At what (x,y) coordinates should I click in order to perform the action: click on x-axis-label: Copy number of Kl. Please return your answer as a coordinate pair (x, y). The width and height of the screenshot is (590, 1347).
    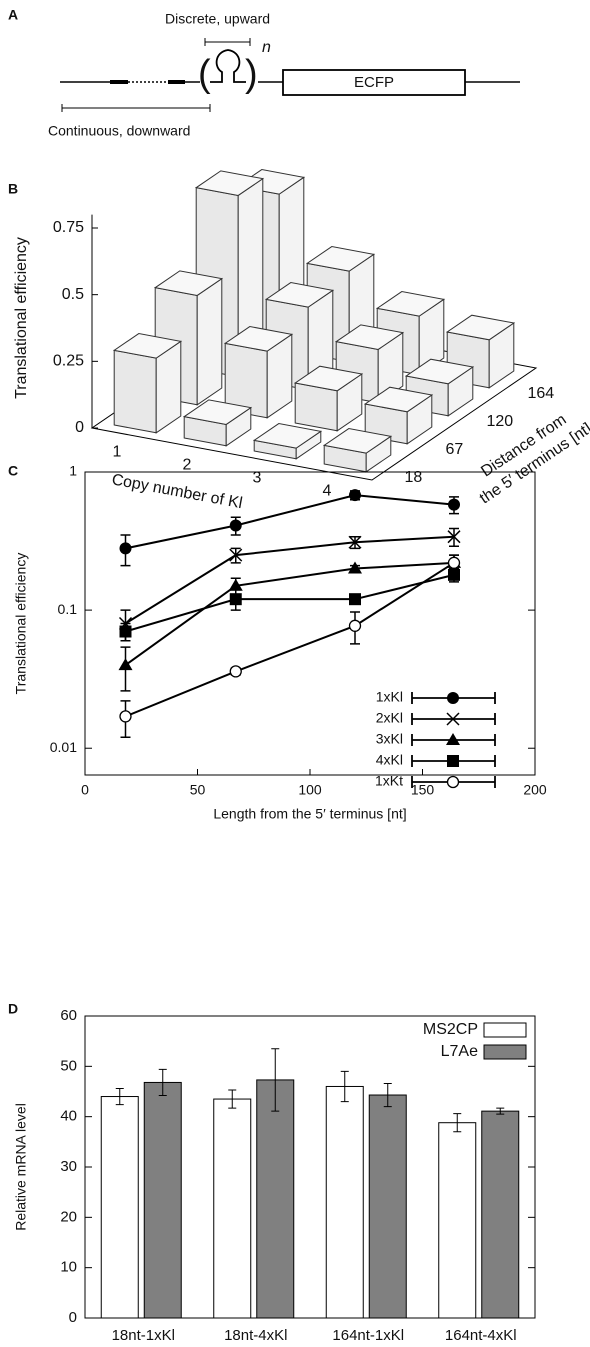
    Looking at the image, I should click on (176, 491).